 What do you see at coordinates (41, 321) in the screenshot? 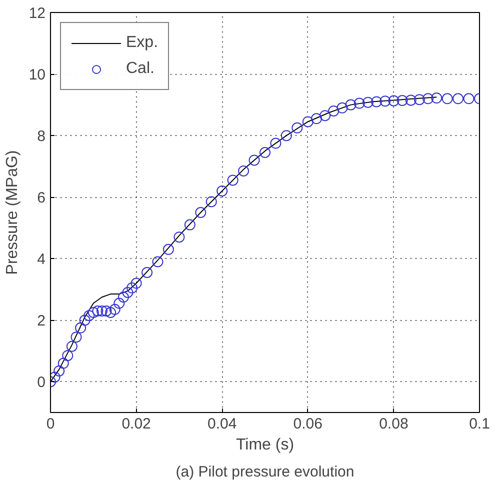
I see `y-tick-label: 2` at bounding box center [41, 321].